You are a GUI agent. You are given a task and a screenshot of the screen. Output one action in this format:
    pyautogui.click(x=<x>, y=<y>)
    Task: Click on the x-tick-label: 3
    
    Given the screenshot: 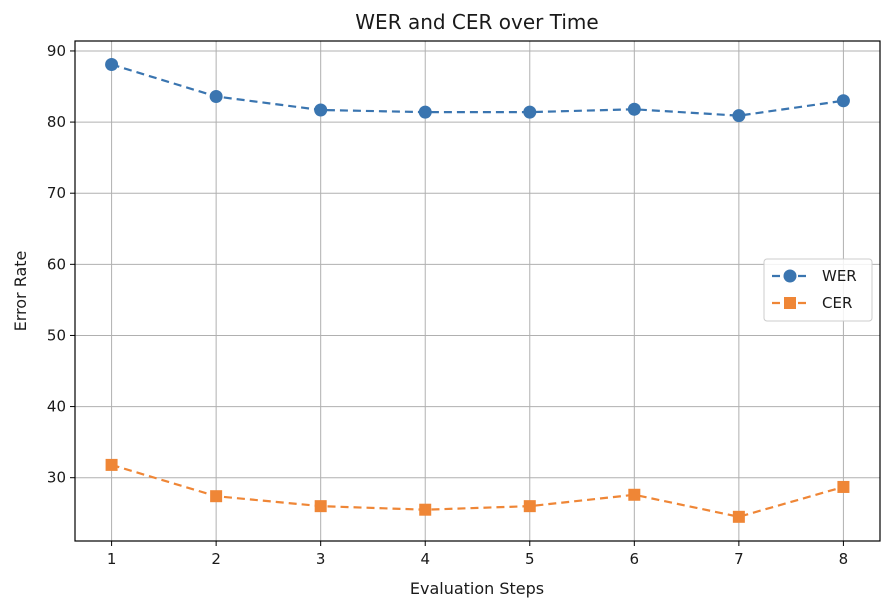 What is the action you would take?
    pyautogui.click(x=321, y=559)
    